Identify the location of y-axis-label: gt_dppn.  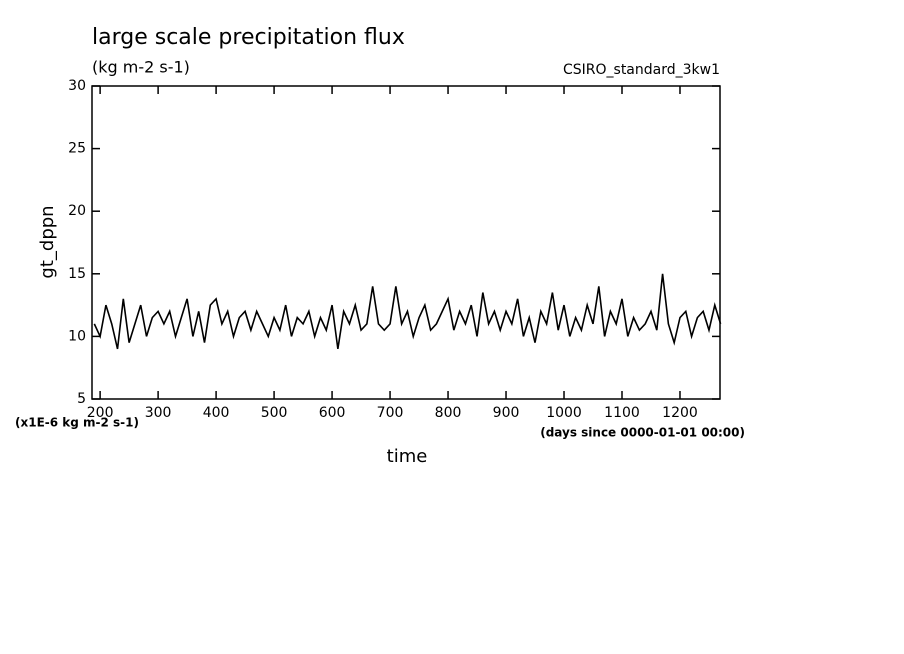
(47, 241).